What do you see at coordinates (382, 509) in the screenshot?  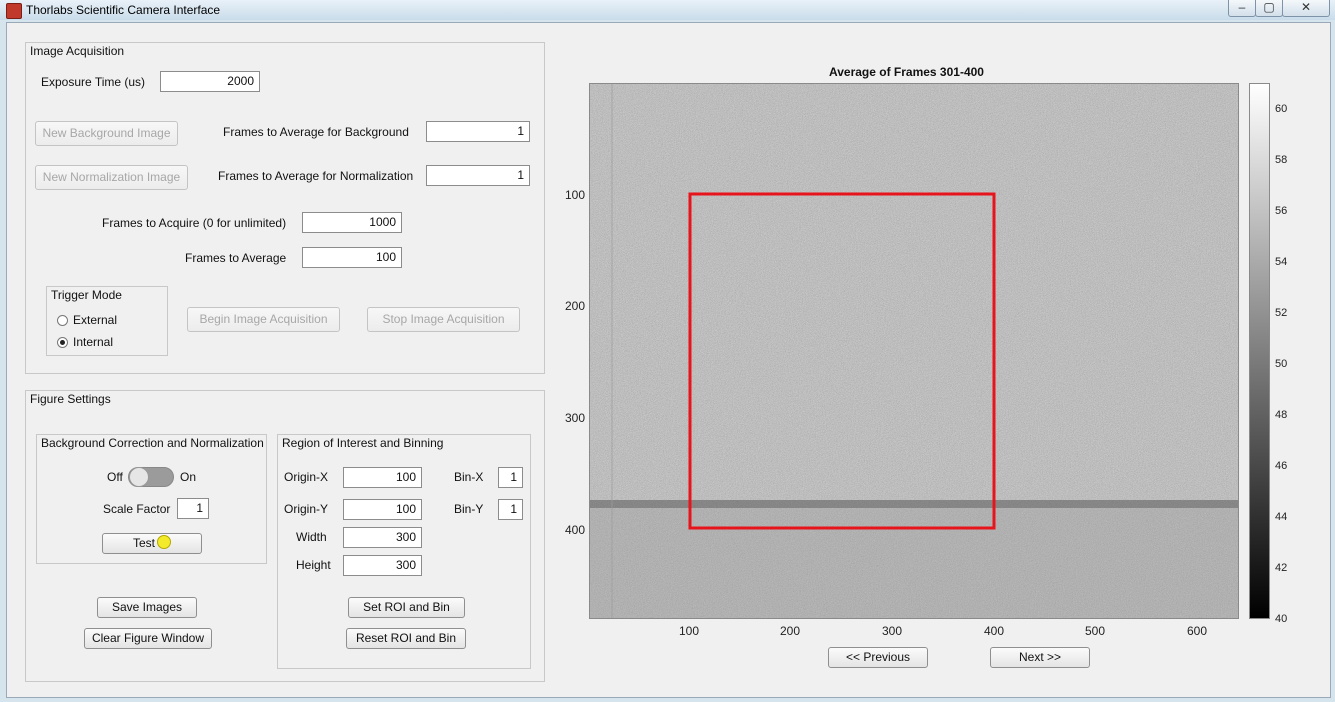 I see `origin-y-field: 100` at bounding box center [382, 509].